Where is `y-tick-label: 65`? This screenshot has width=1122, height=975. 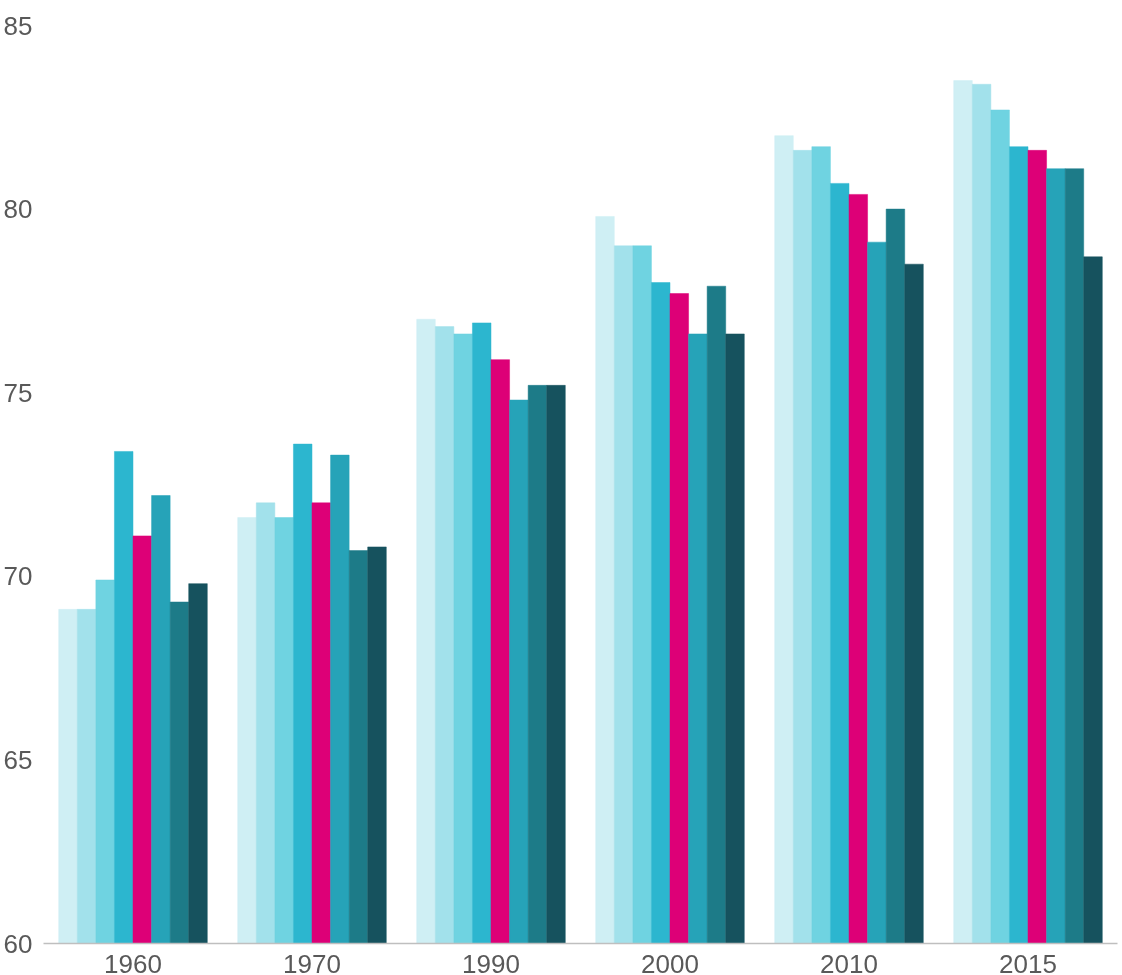 y-tick-label: 65 is located at coordinates (18, 759).